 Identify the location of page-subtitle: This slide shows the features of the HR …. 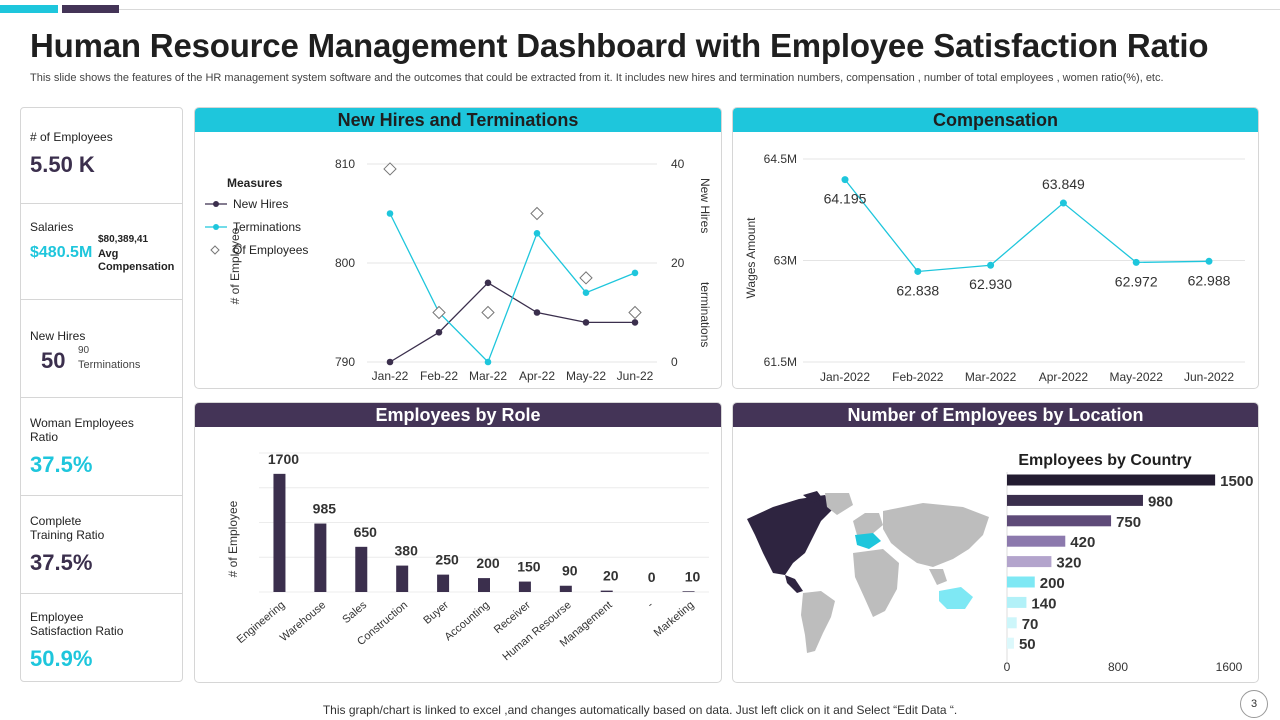
(597, 78).